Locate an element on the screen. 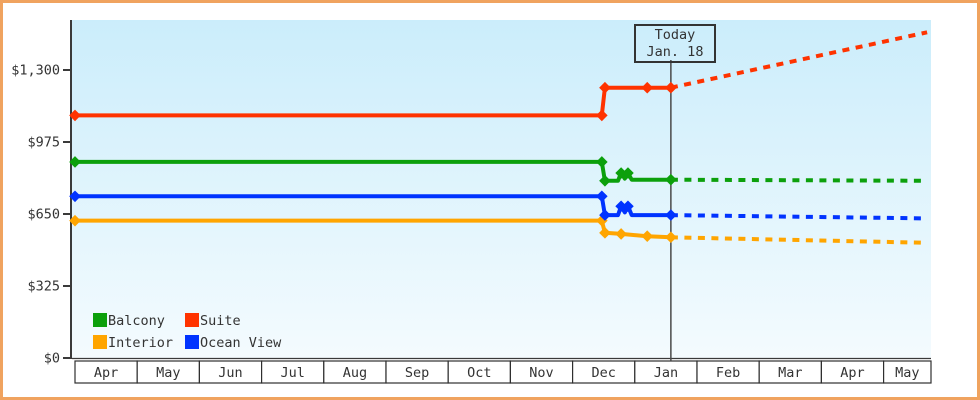  series-ocean-view-forecast-line is located at coordinates (799, 217).